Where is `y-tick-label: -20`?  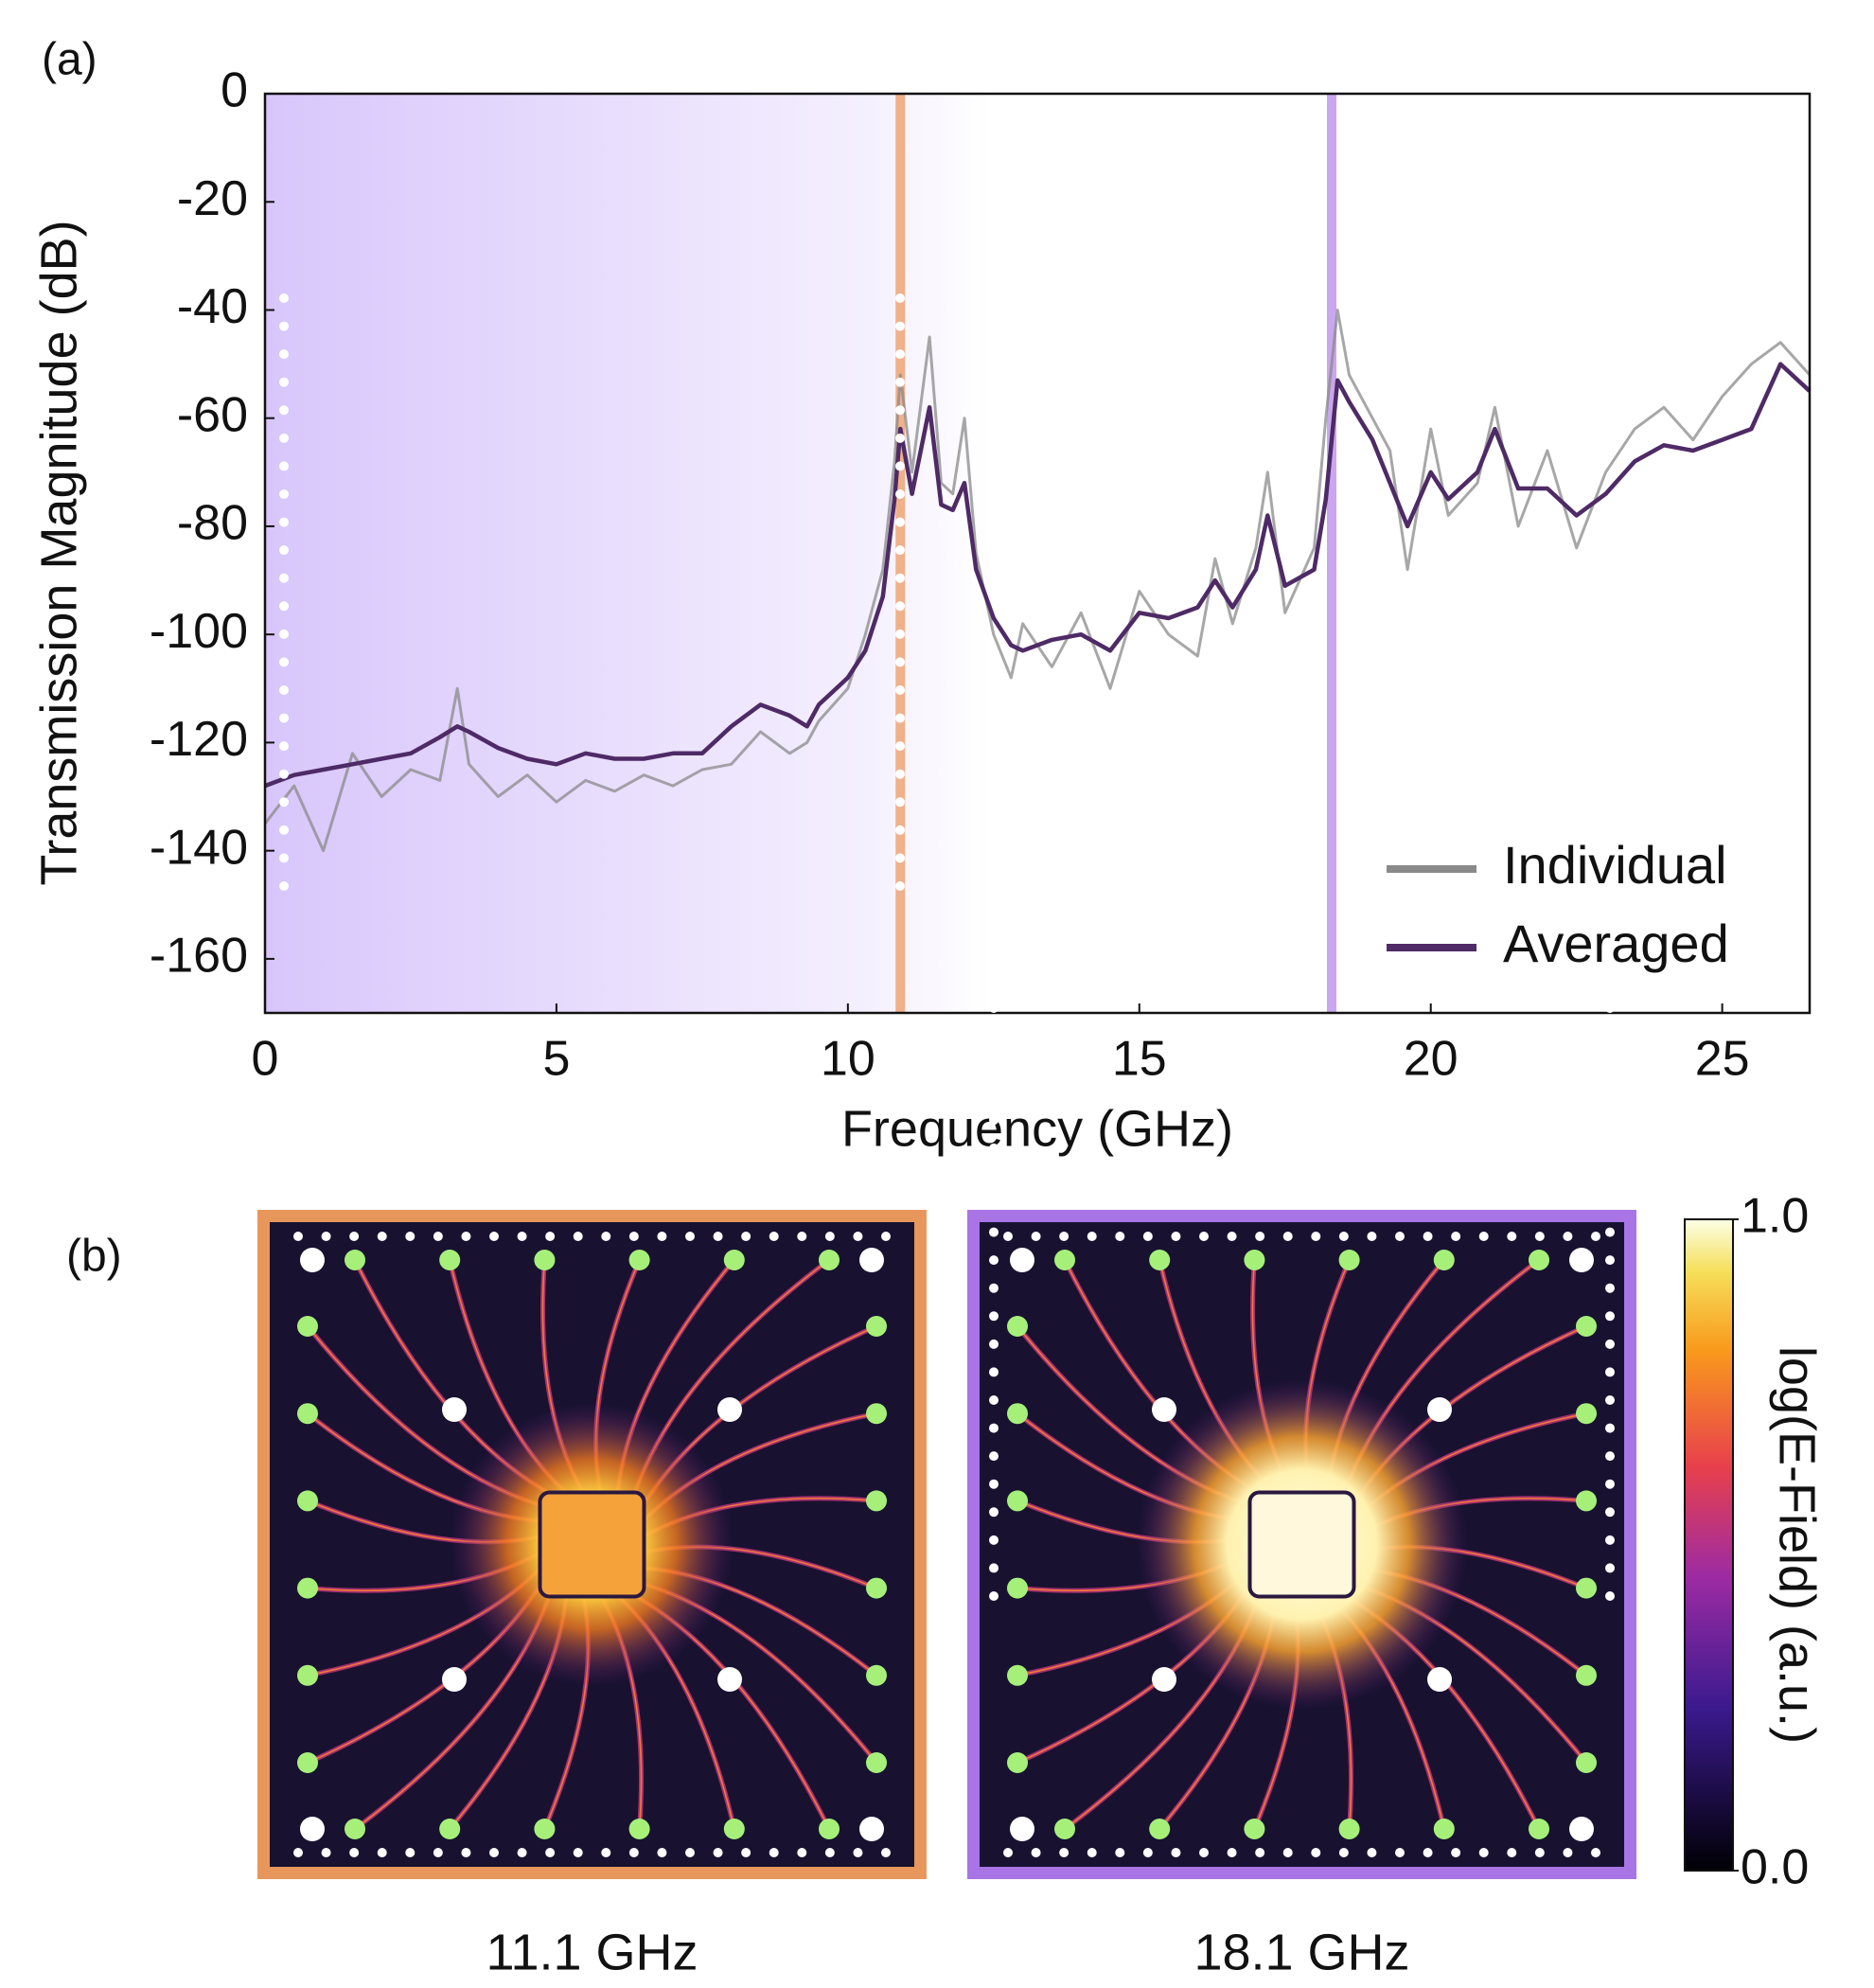 y-tick-label: -20 is located at coordinates (213, 198).